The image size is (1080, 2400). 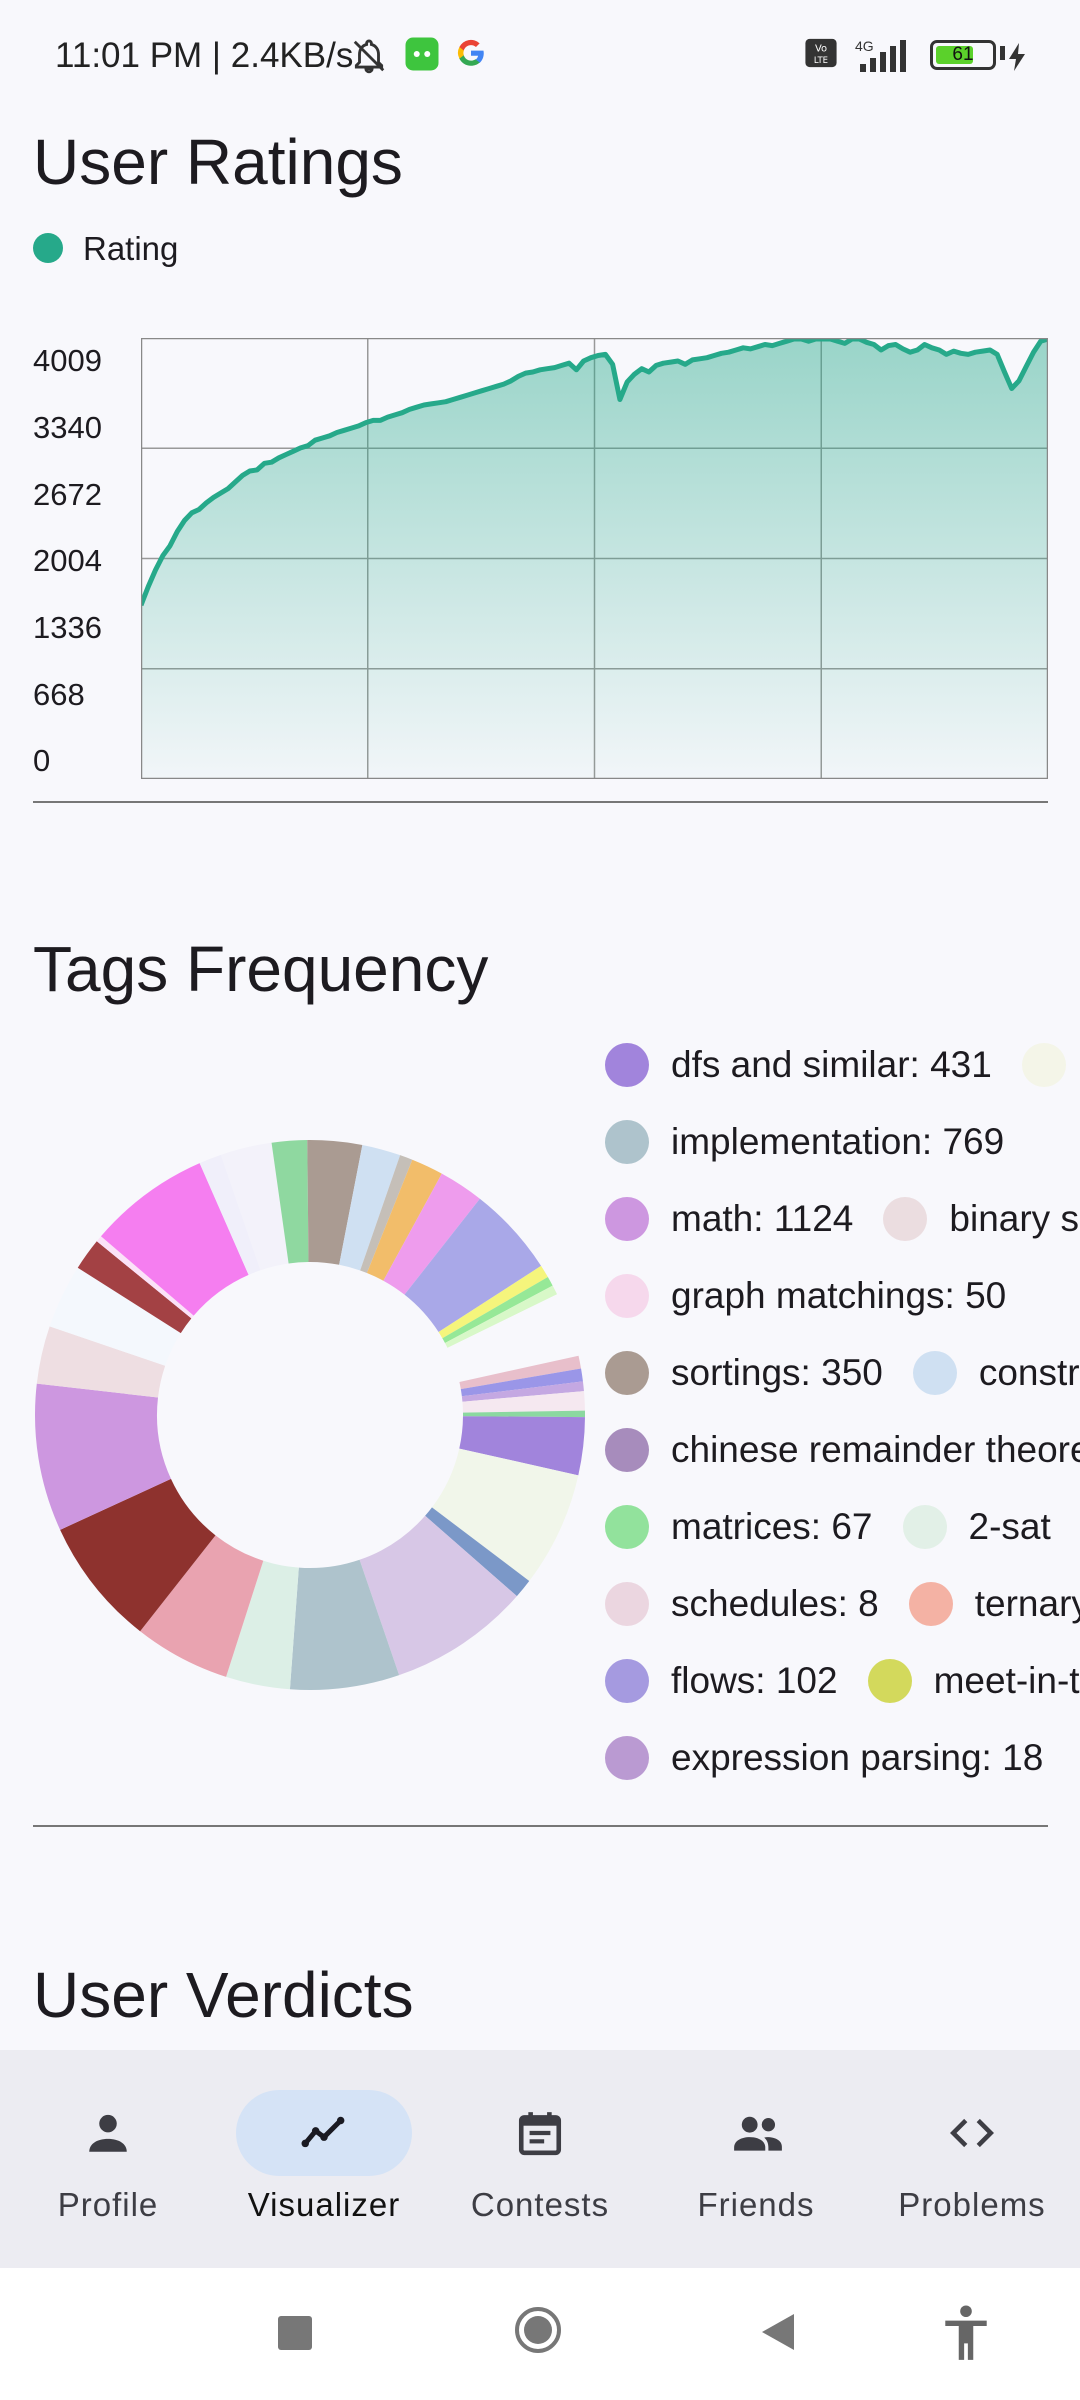 I want to click on legend-label: expression parsing: 18, so click(x=857, y=1757).